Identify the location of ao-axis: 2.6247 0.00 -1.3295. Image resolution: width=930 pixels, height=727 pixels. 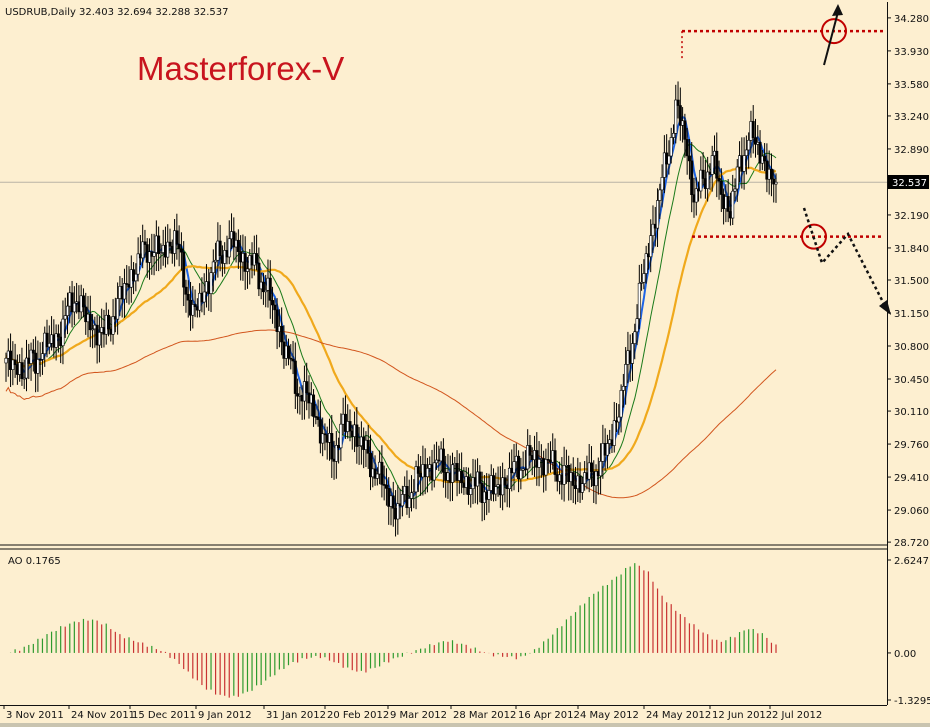
(908, 631).